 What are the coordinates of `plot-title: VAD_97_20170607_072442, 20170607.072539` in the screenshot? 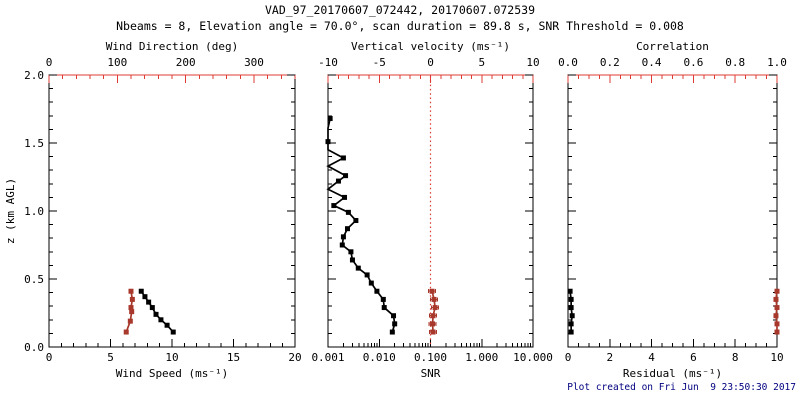 It's located at (400, 10).